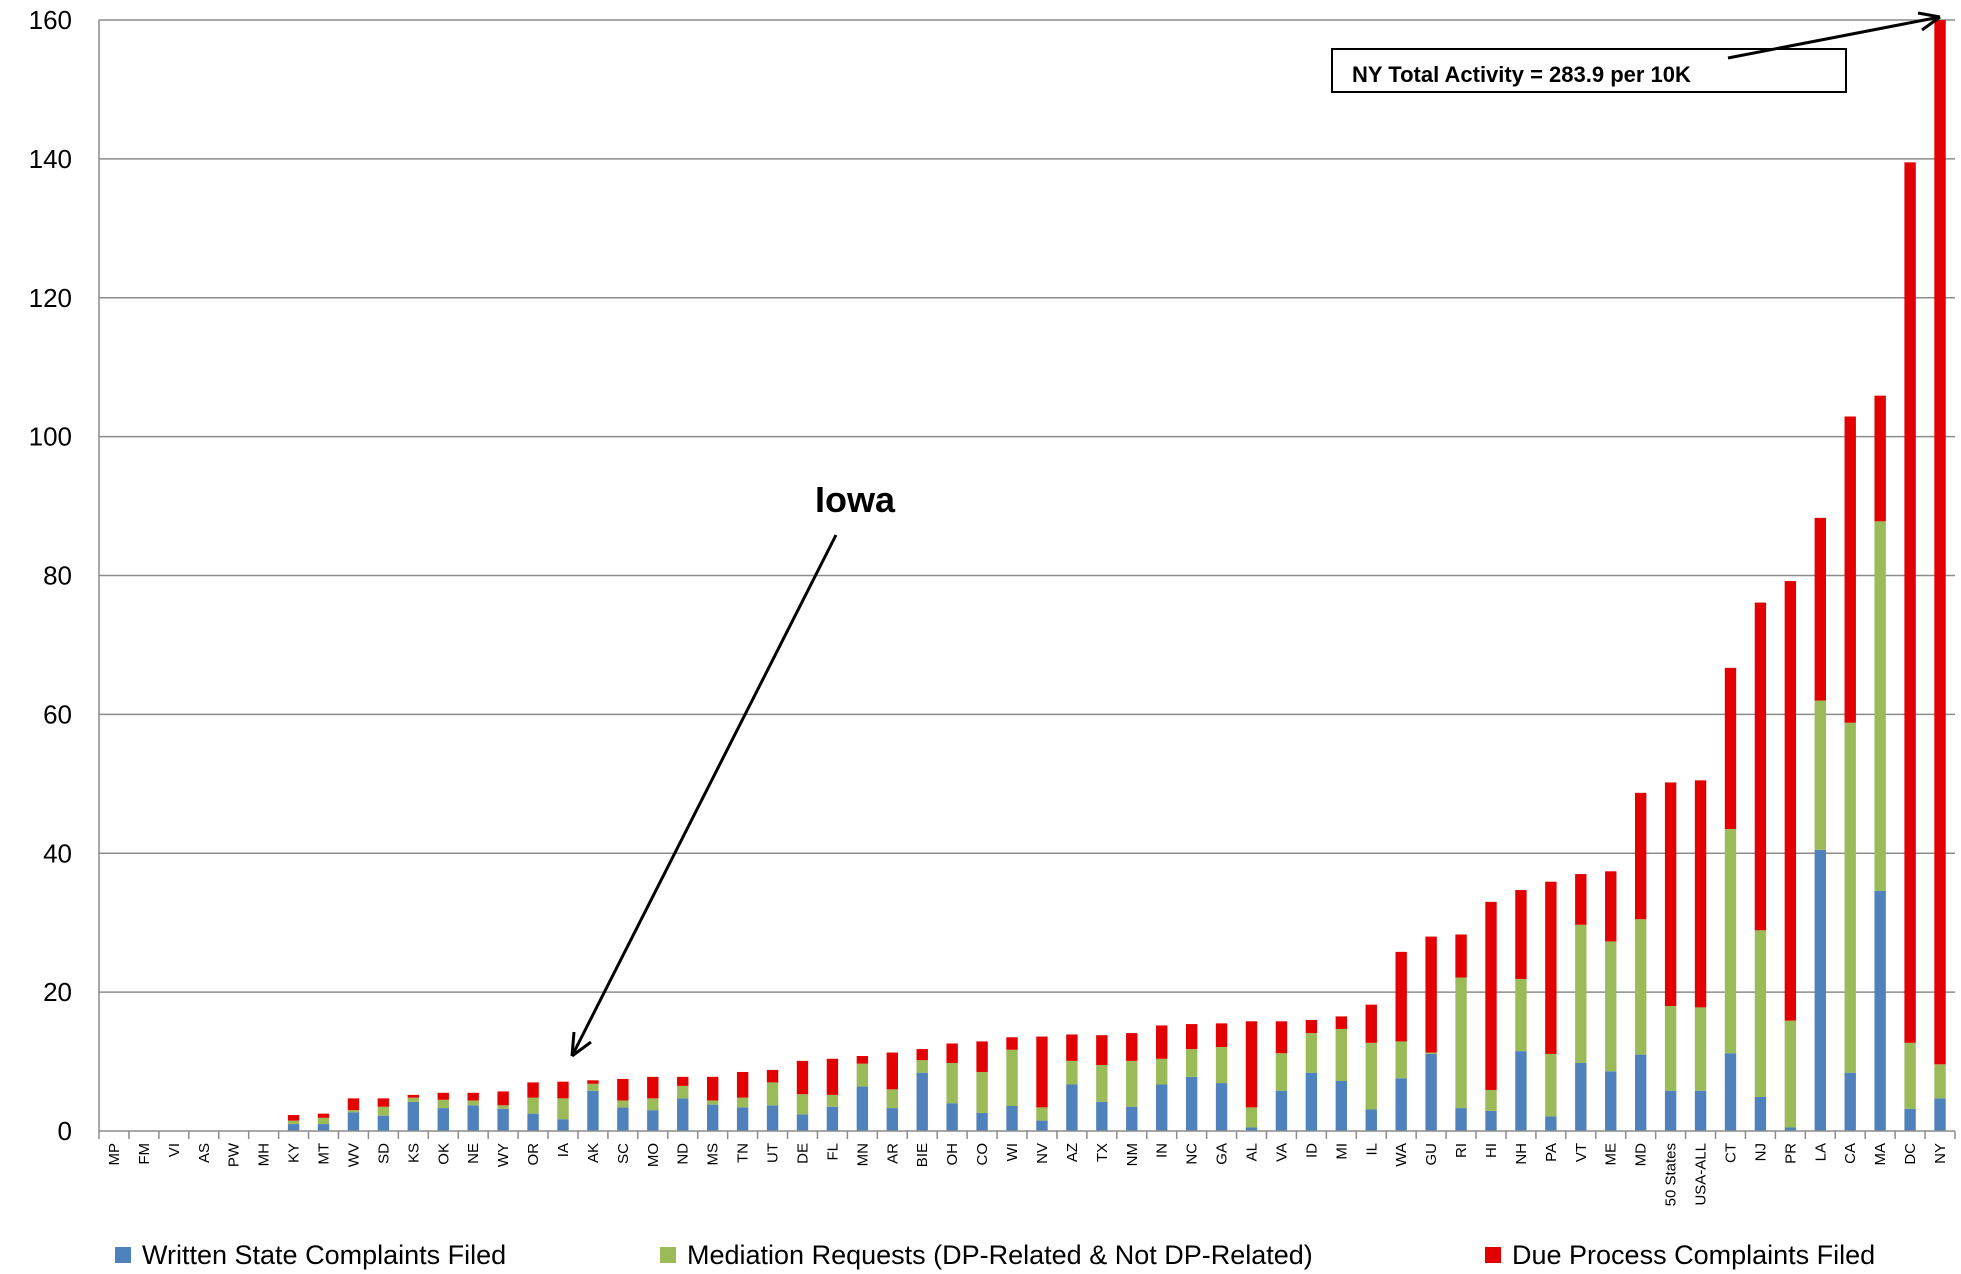  I want to click on x-category-label: NH, so click(1521, 1154).